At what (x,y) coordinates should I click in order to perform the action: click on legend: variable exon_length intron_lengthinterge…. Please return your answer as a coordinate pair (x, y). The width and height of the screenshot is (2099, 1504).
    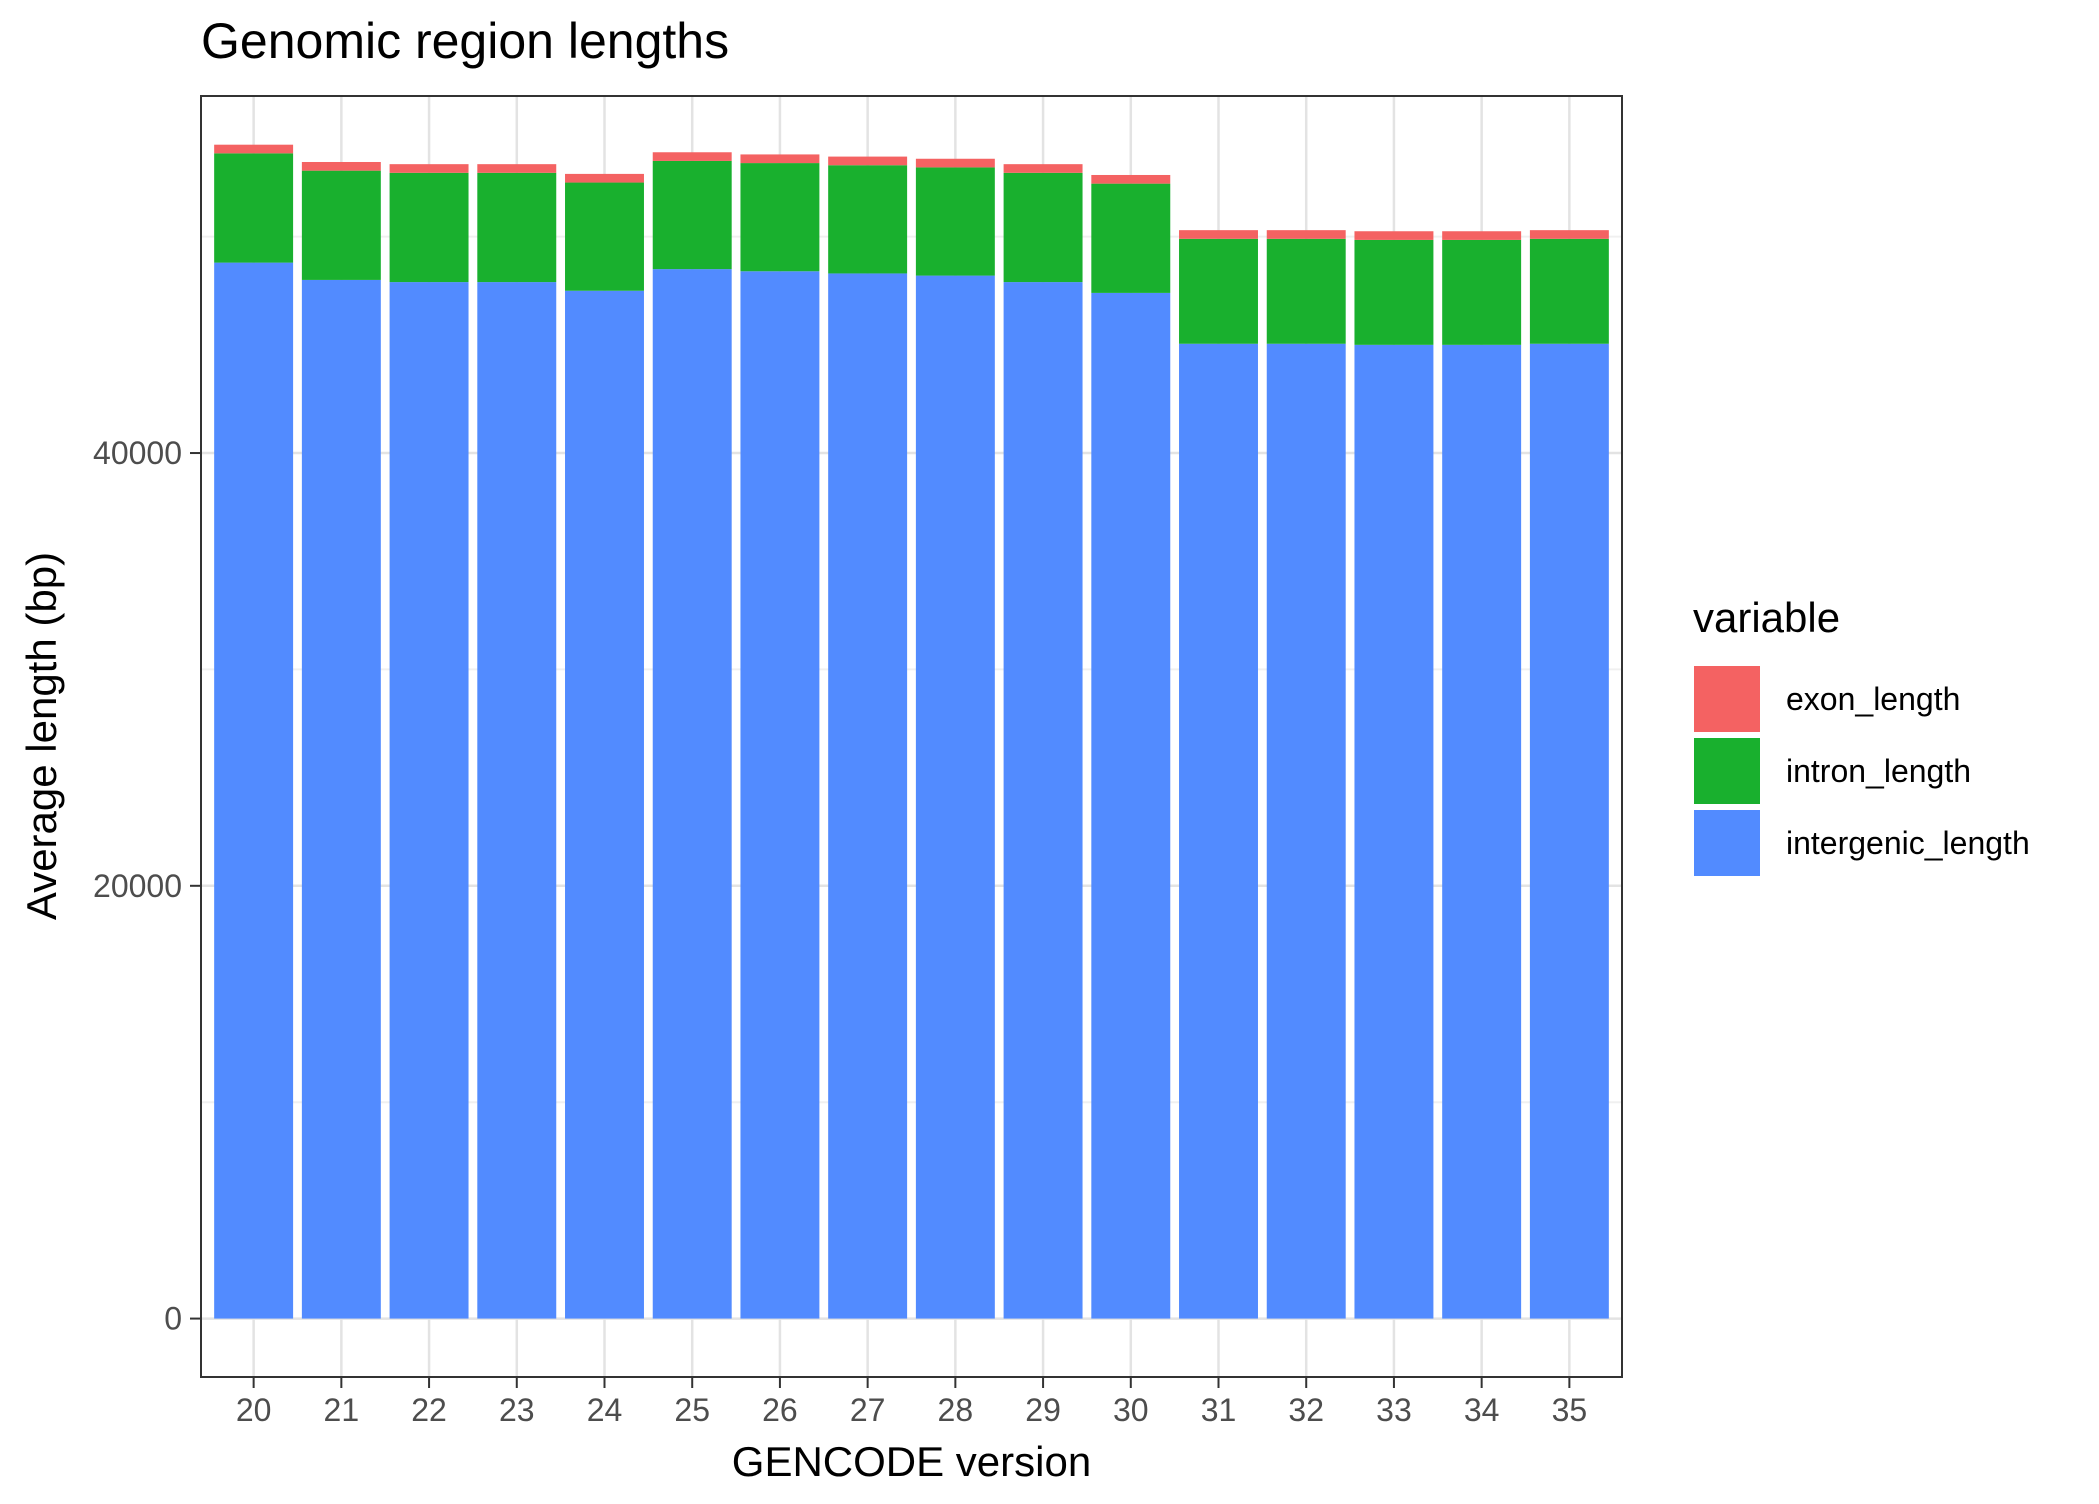
    Looking at the image, I should click on (1861, 735).